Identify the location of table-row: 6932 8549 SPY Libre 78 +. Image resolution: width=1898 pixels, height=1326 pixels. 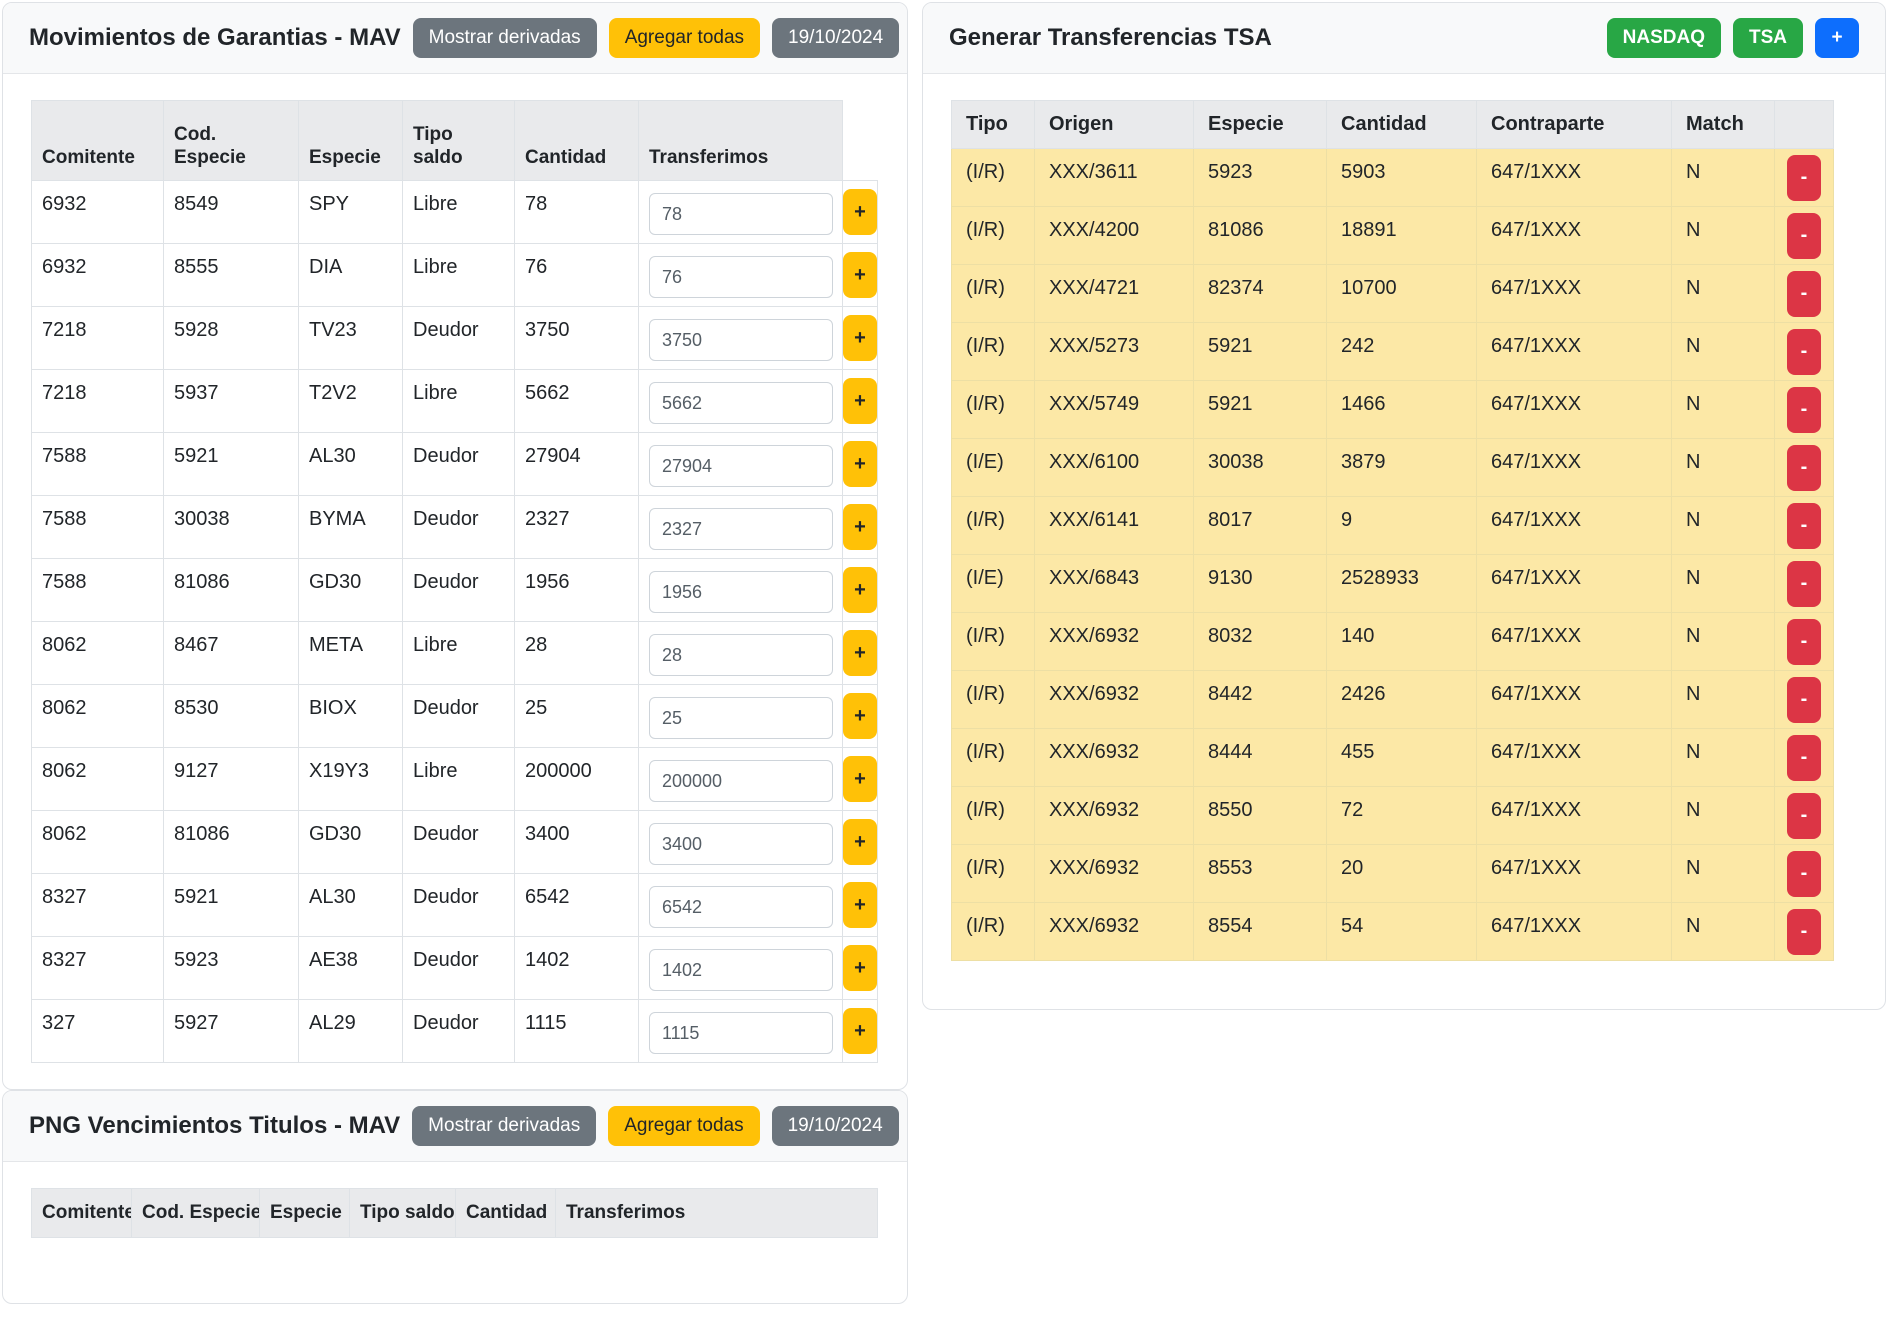
(454, 212).